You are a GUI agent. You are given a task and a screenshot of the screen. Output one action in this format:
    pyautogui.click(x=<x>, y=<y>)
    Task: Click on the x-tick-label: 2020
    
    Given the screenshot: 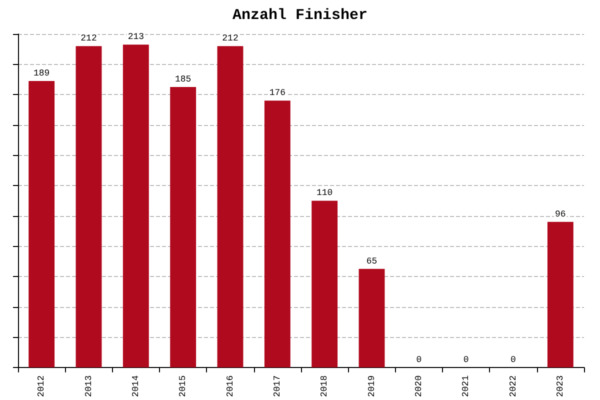 What is the action you would take?
    pyautogui.click(x=419, y=386)
    